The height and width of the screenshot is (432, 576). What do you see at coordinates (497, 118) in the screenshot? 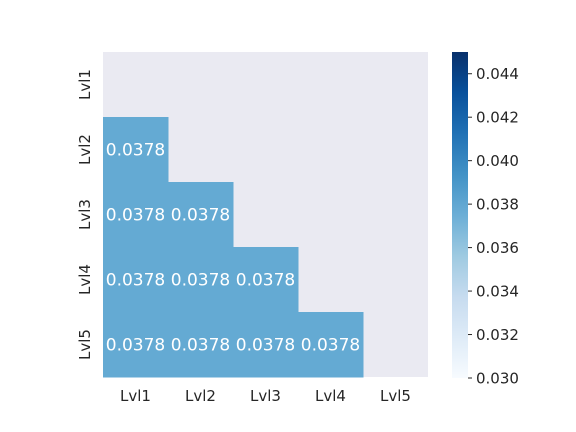
I see `colorbar-tick-label: 0.042` at bounding box center [497, 118].